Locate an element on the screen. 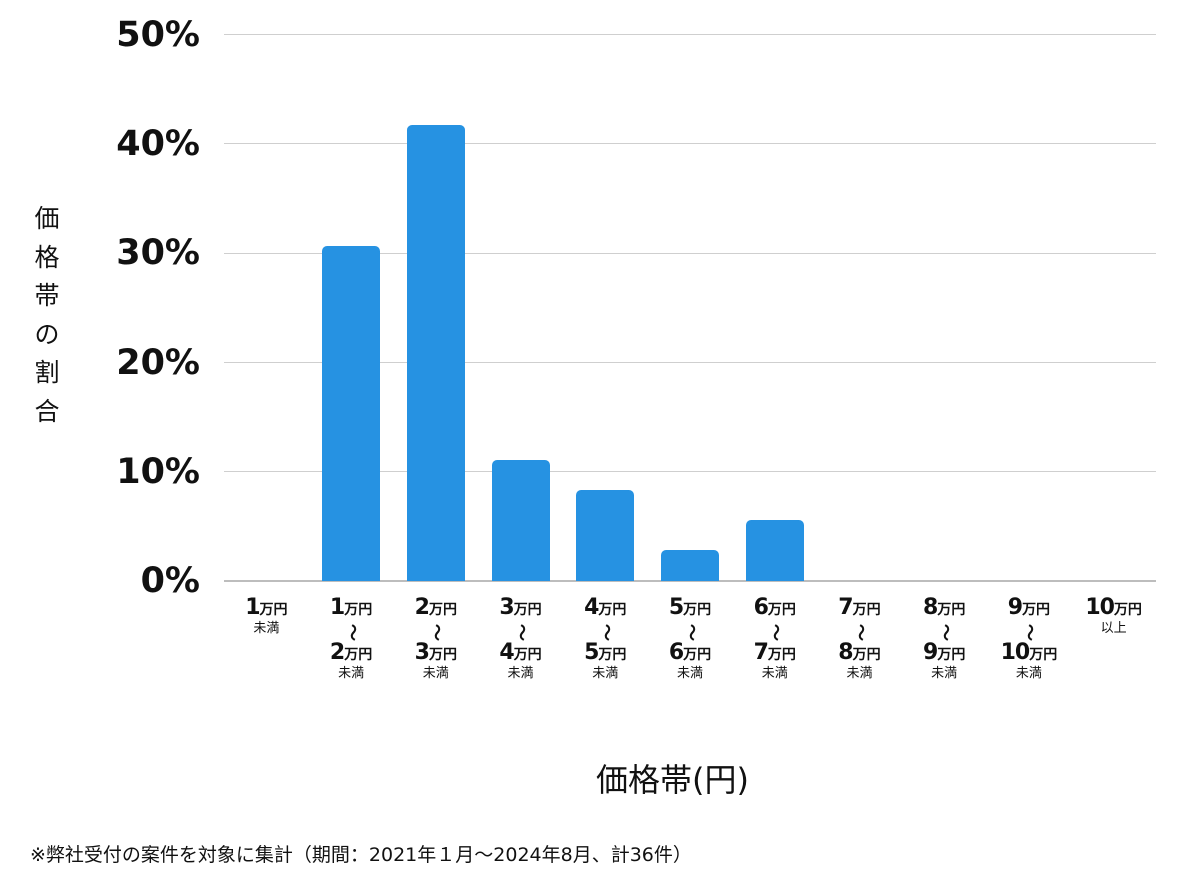  y-title-char: の is located at coordinates (47, 334).